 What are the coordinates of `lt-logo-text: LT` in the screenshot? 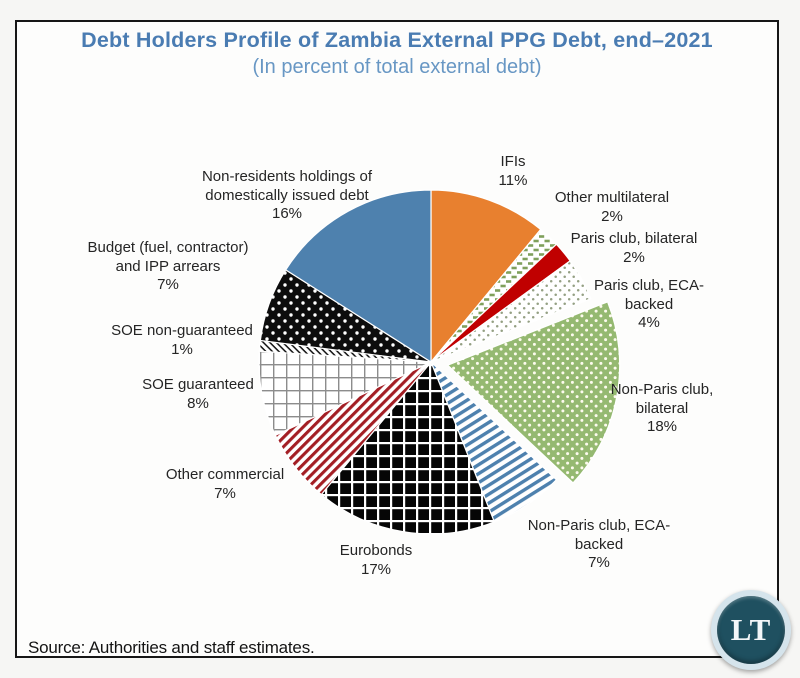 It's located at (751, 629).